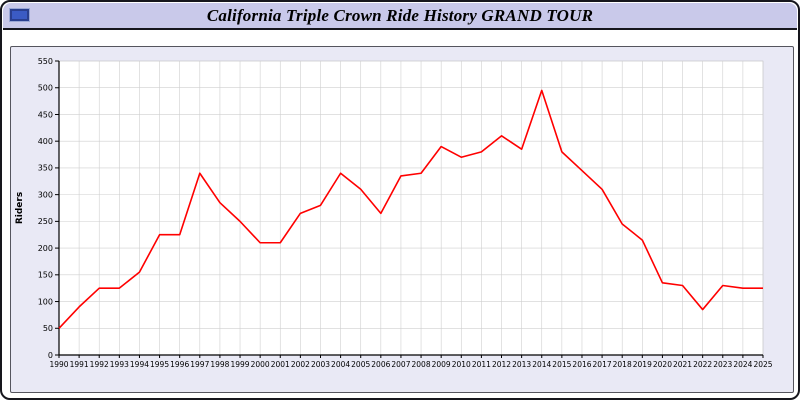 This screenshot has width=800, height=400. I want to click on x-tick-label: 2019, so click(642, 364).